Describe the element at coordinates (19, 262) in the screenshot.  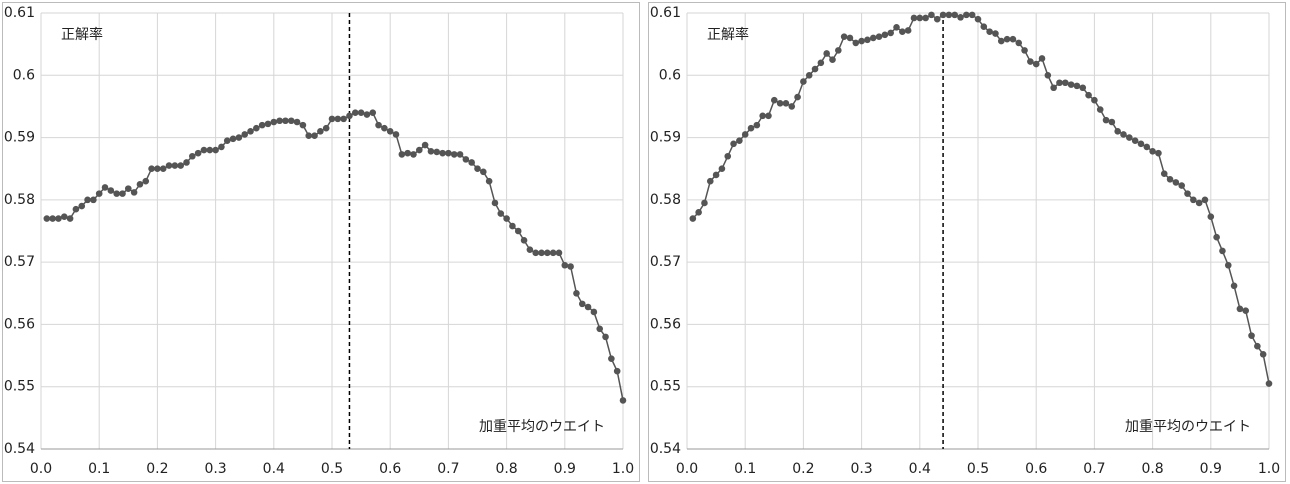
I see `y-tick-label: 0.57` at that location.